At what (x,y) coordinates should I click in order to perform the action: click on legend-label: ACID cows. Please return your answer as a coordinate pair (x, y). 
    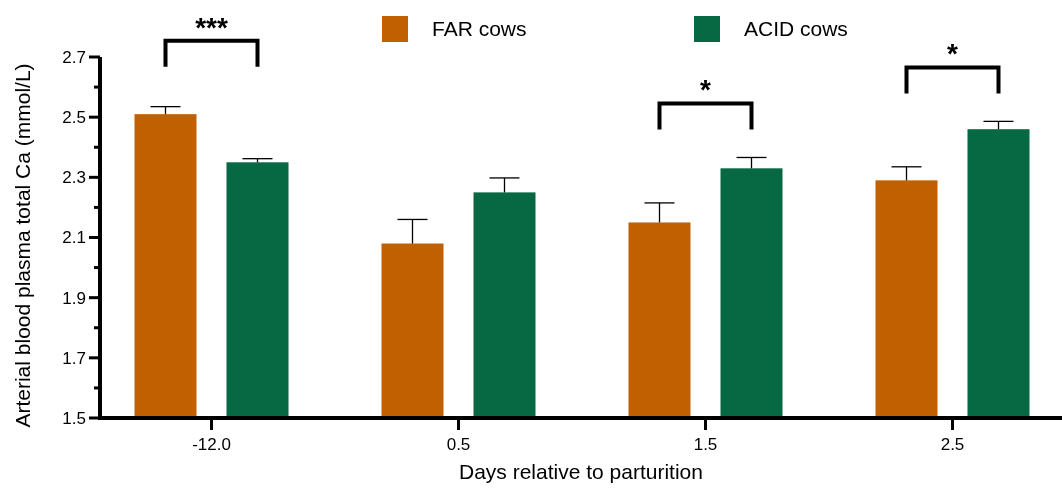
    Looking at the image, I should click on (796, 29).